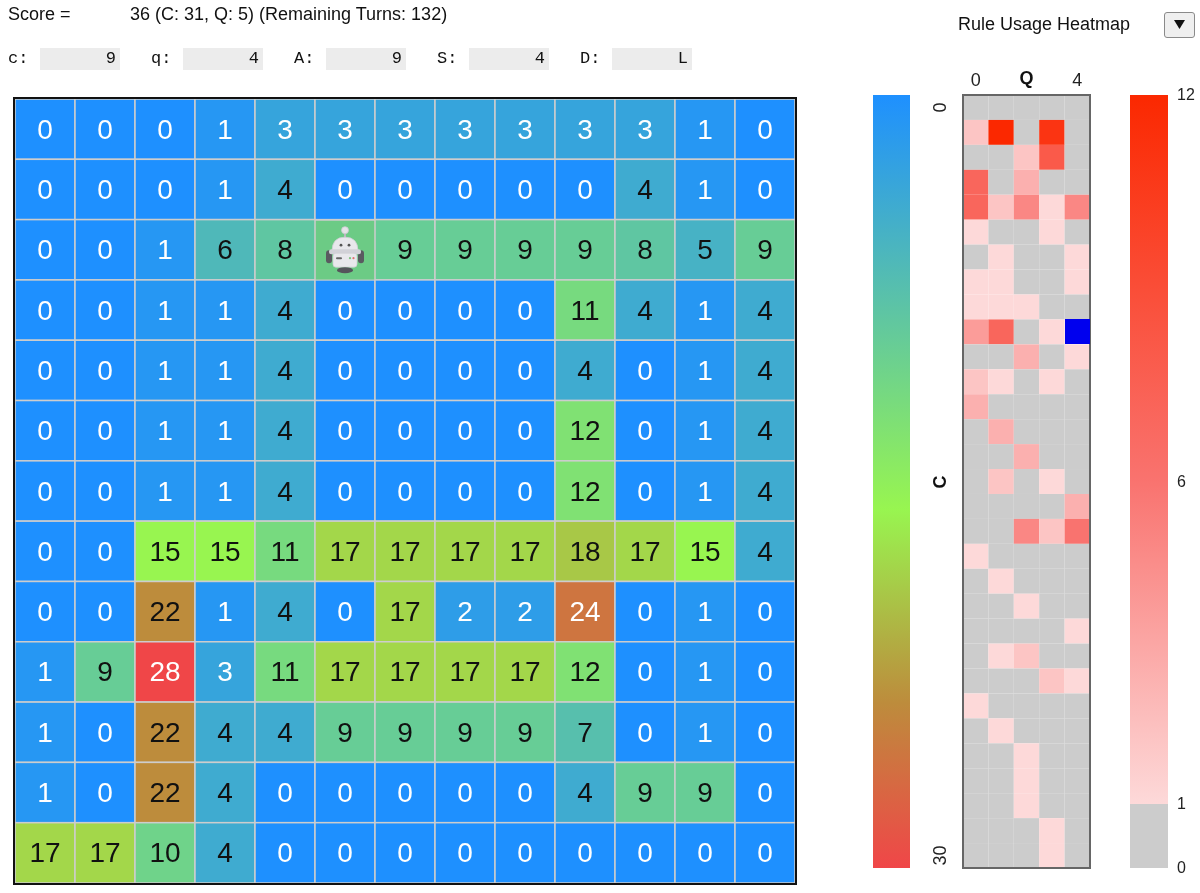 The image size is (1200, 893). What do you see at coordinates (1026, 78) in the screenshot?
I see `x-axis-title: Q` at bounding box center [1026, 78].